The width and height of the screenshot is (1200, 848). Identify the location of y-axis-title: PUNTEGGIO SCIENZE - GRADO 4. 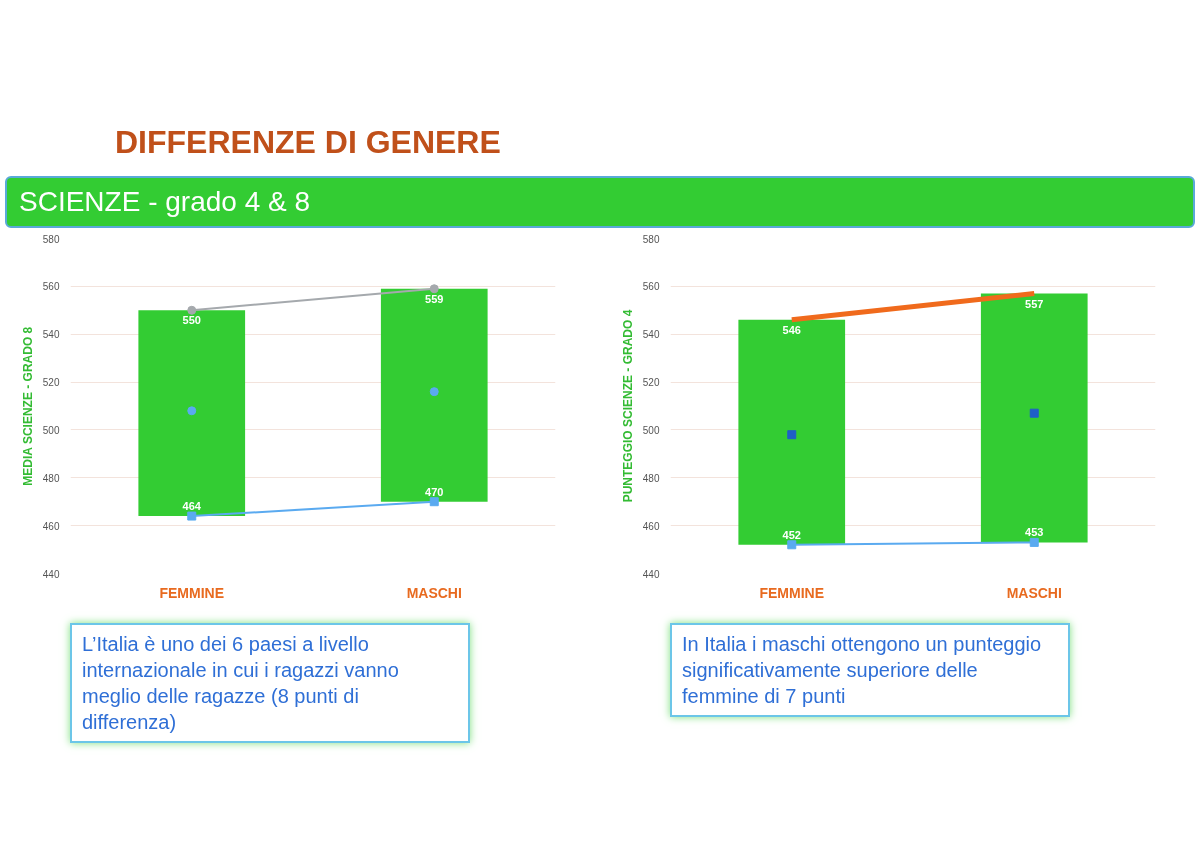
(627, 406).